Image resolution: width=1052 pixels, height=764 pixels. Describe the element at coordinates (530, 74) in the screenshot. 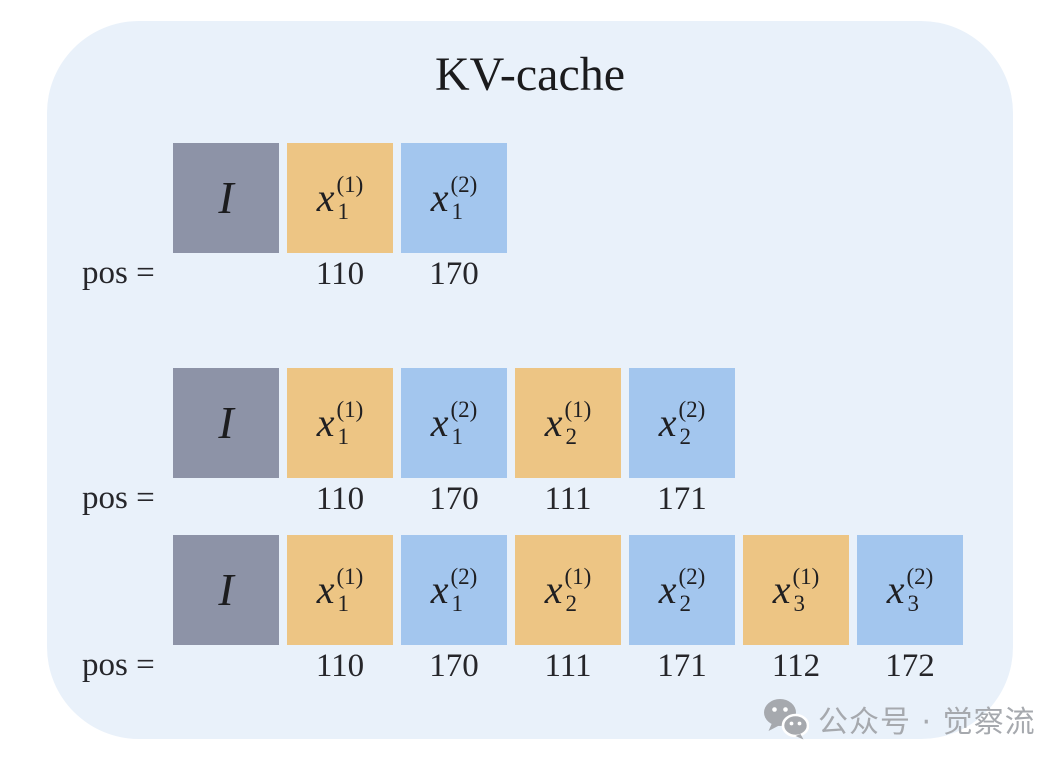

I see `page-title: KV-cache` at that location.